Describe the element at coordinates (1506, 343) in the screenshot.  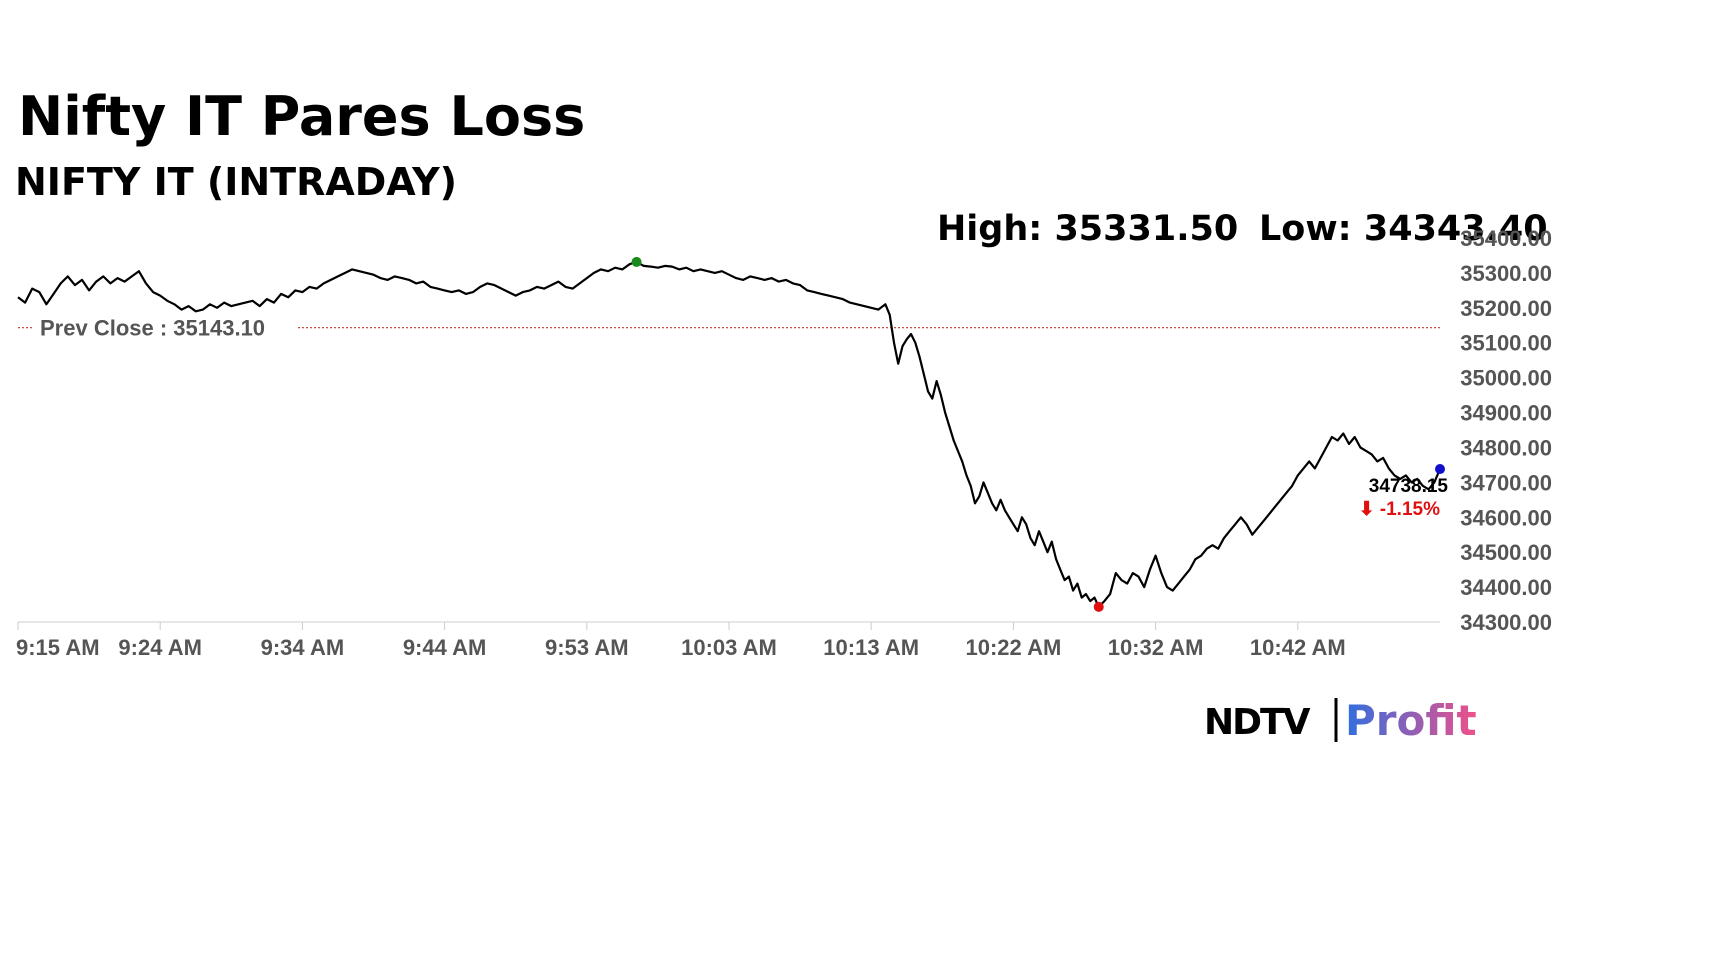
I see `y-tick-label: 35100.00` at that location.